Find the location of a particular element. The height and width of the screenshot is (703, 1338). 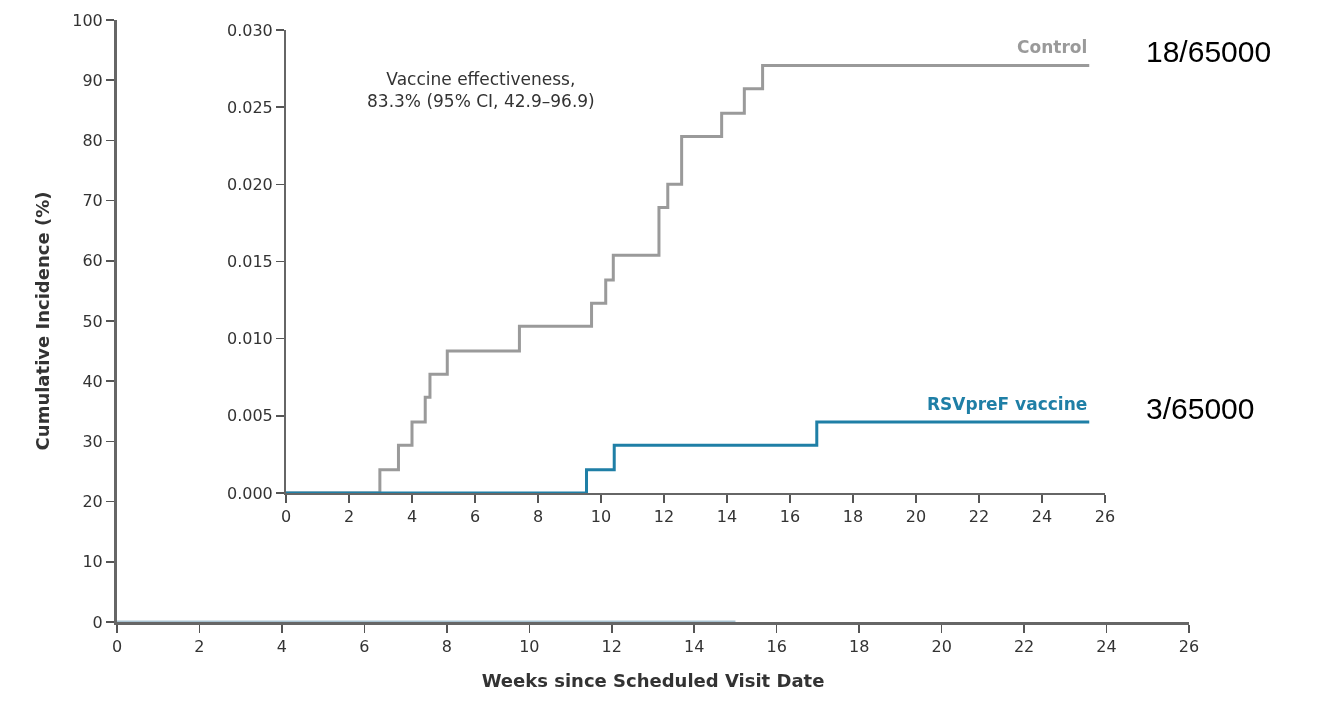

annotation: 3/65000 is located at coordinates (1200, 408).